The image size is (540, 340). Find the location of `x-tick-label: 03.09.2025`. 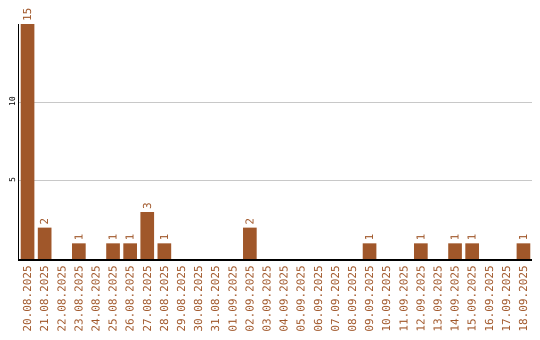

x-tick-label: 03.09.2025 is located at coordinates (267, 298).